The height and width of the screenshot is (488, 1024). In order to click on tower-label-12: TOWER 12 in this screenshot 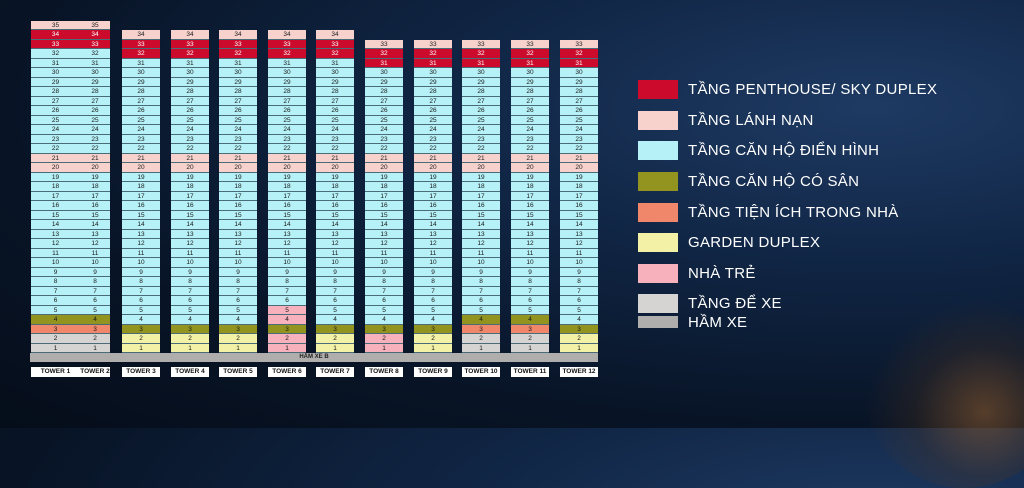, I will do `click(579, 372)`.